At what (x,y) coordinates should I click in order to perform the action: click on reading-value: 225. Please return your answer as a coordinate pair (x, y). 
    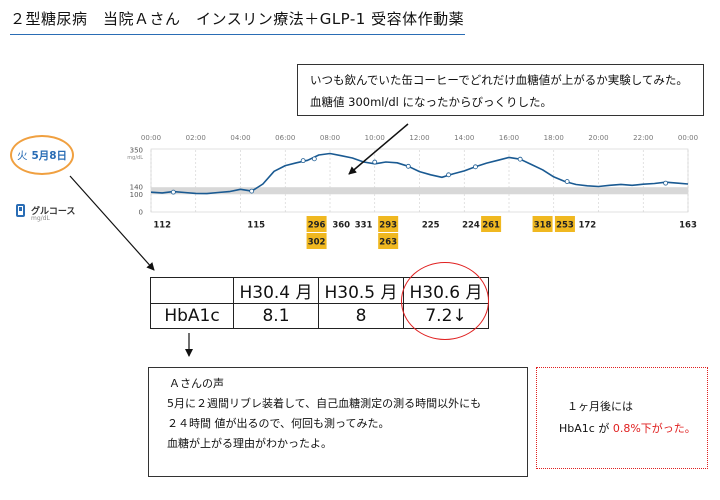
    Looking at the image, I should click on (431, 226).